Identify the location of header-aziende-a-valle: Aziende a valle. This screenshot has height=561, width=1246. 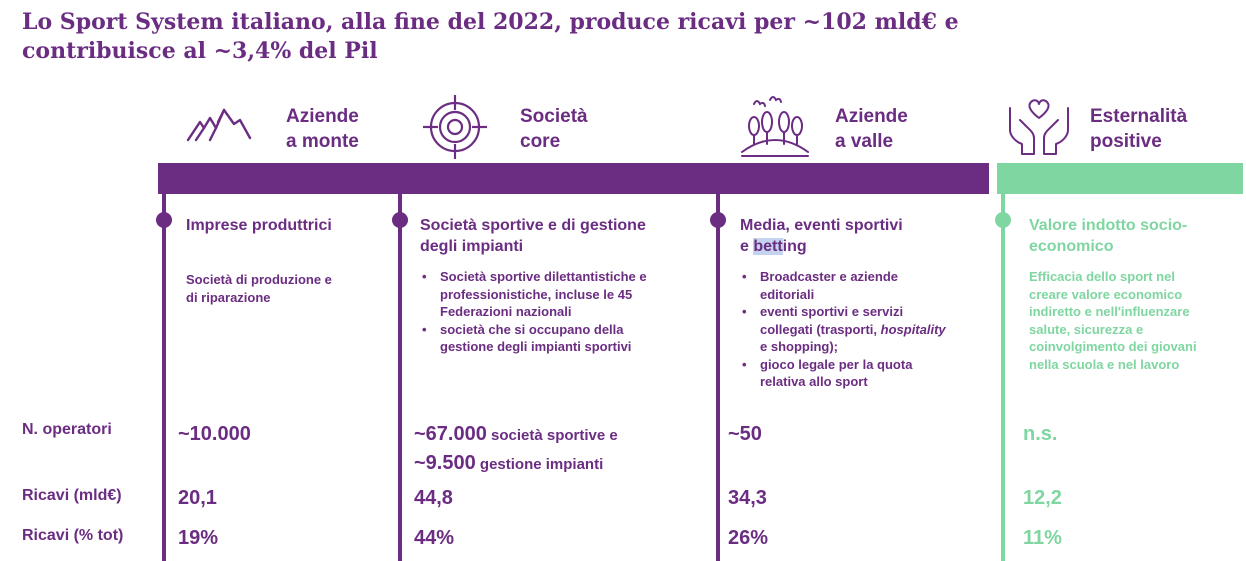
(871, 129).